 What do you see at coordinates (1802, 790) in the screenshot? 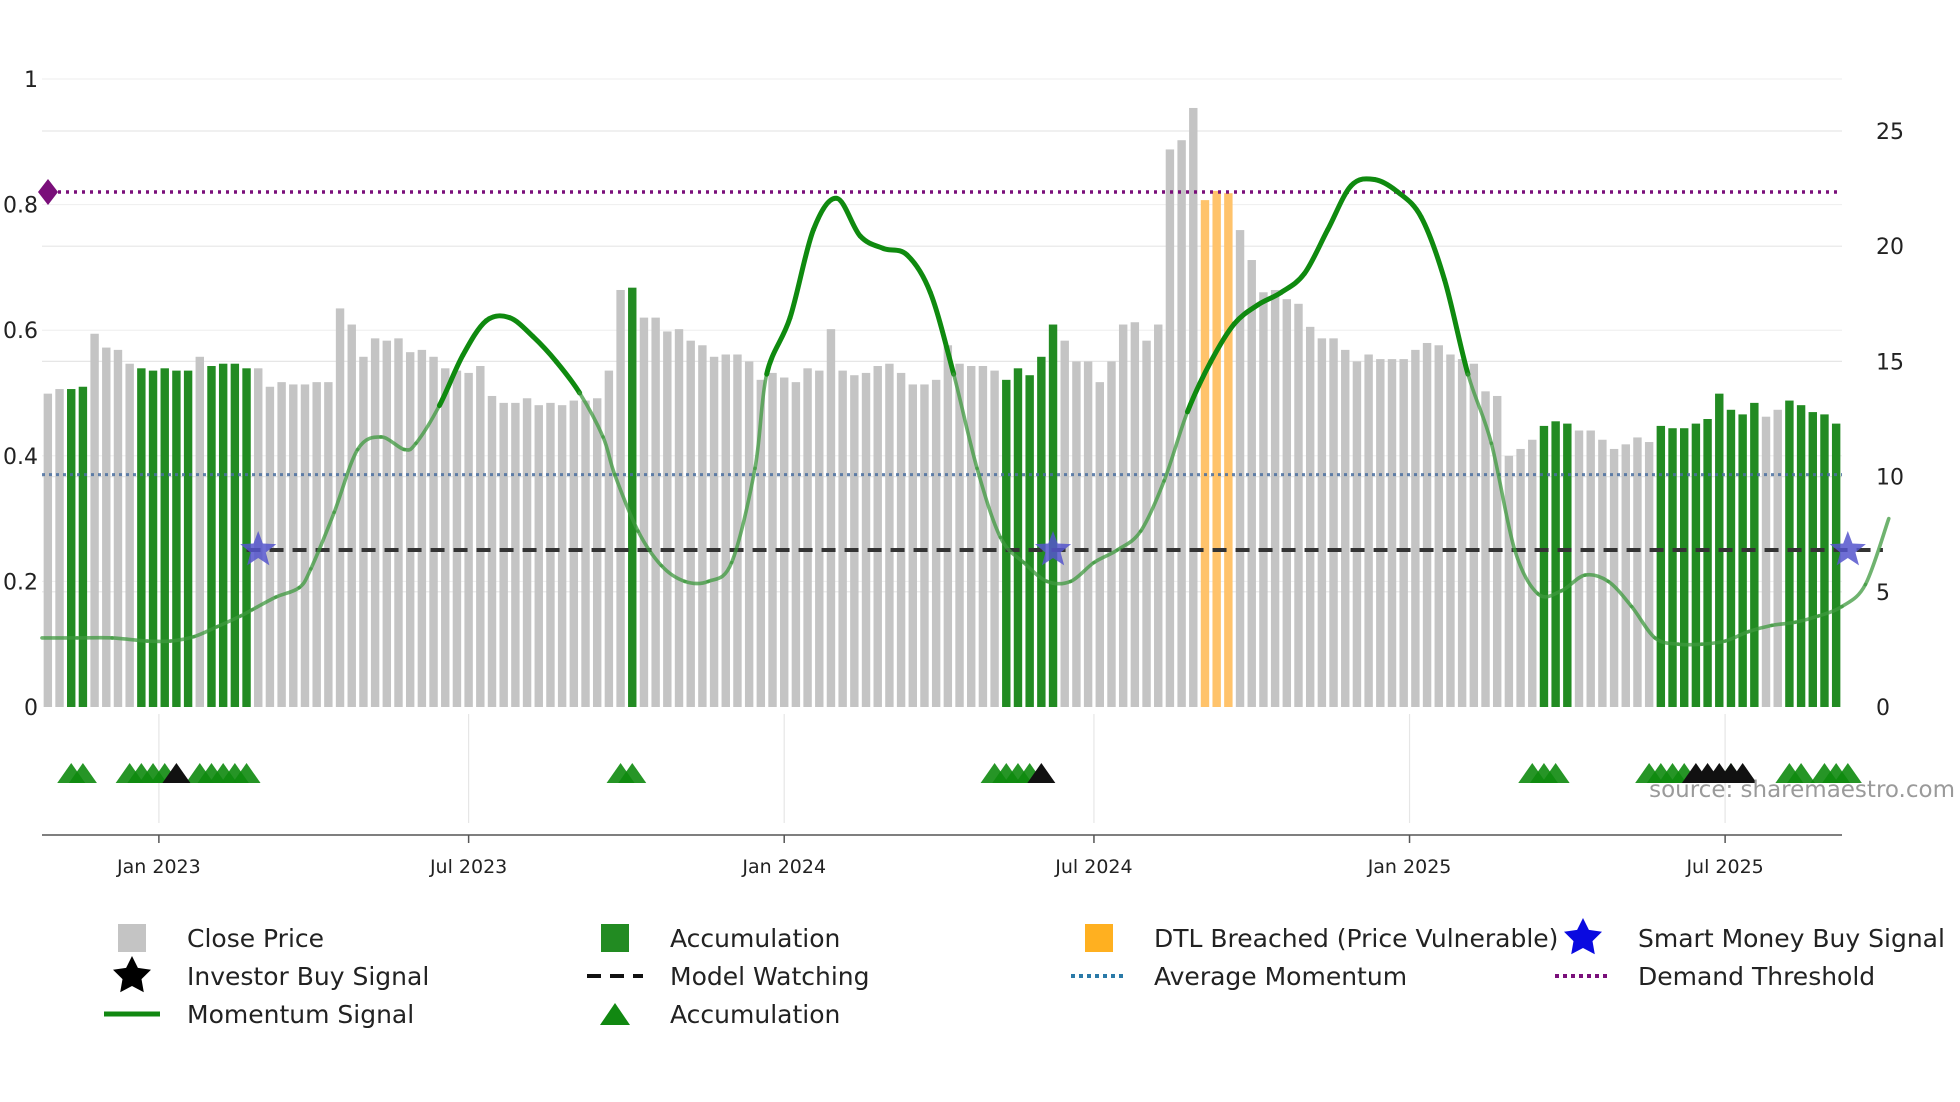
I see `source-label: source: sharemaestro.com` at bounding box center [1802, 790].